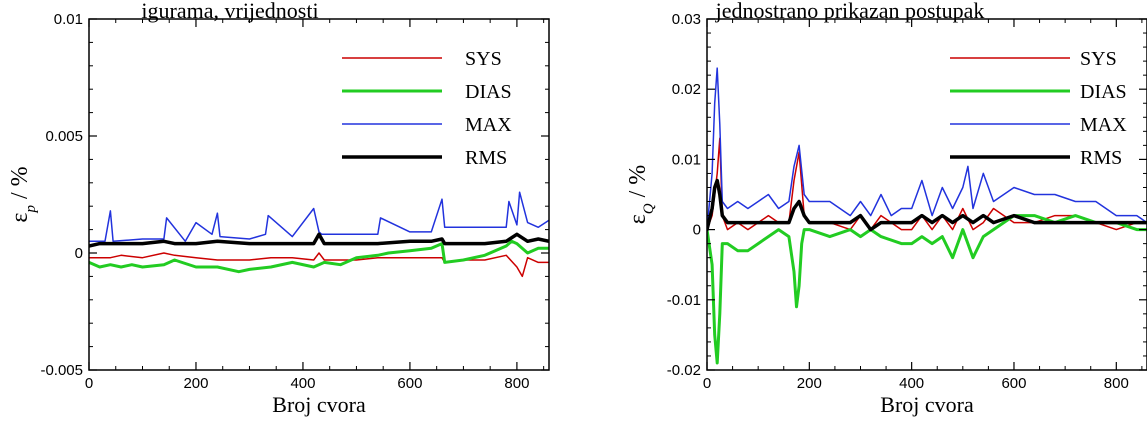 The width and height of the screenshot is (1147, 426). I want to click on y-tick-label: 0.02, so click(686, 89).